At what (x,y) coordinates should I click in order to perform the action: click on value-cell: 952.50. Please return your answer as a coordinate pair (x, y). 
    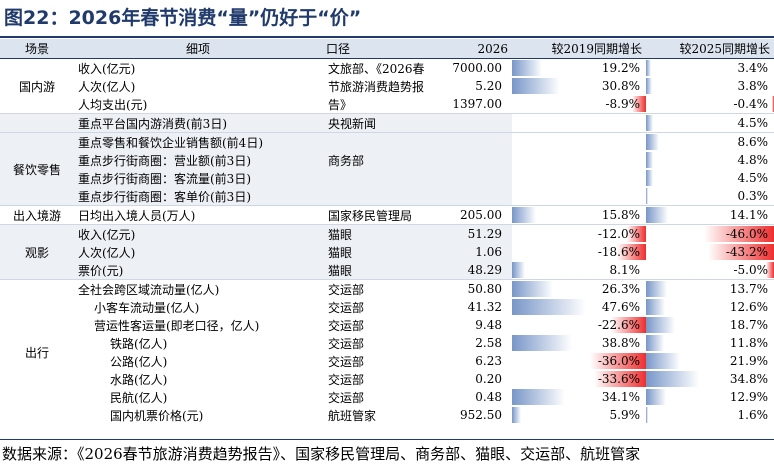
    Looking at the image, I should click on (481, 415).